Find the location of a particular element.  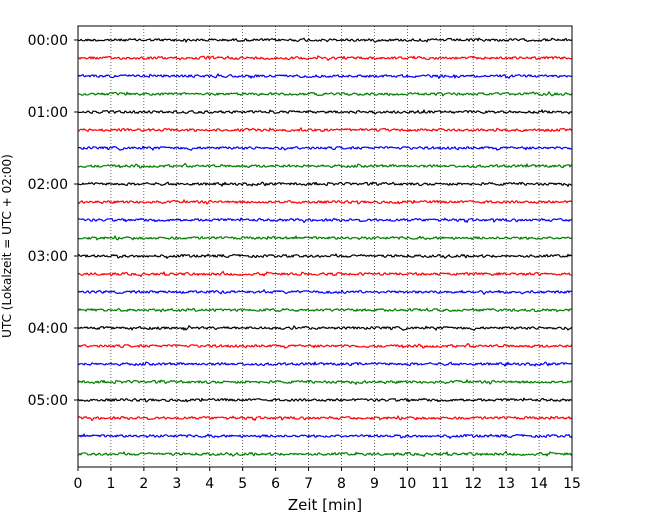

y-tick-label-05:00: 05:00 is located at coordinates (48, 401).